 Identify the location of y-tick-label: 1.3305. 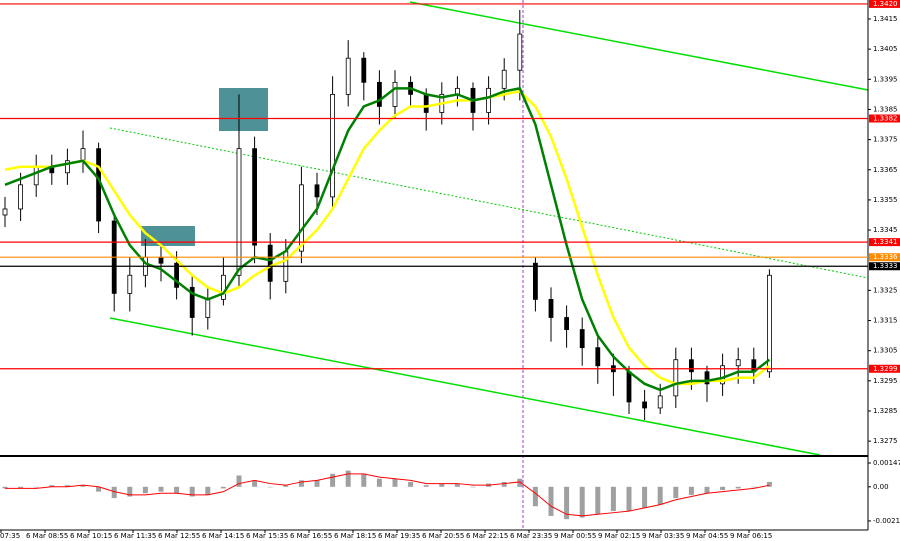
(885, 351).